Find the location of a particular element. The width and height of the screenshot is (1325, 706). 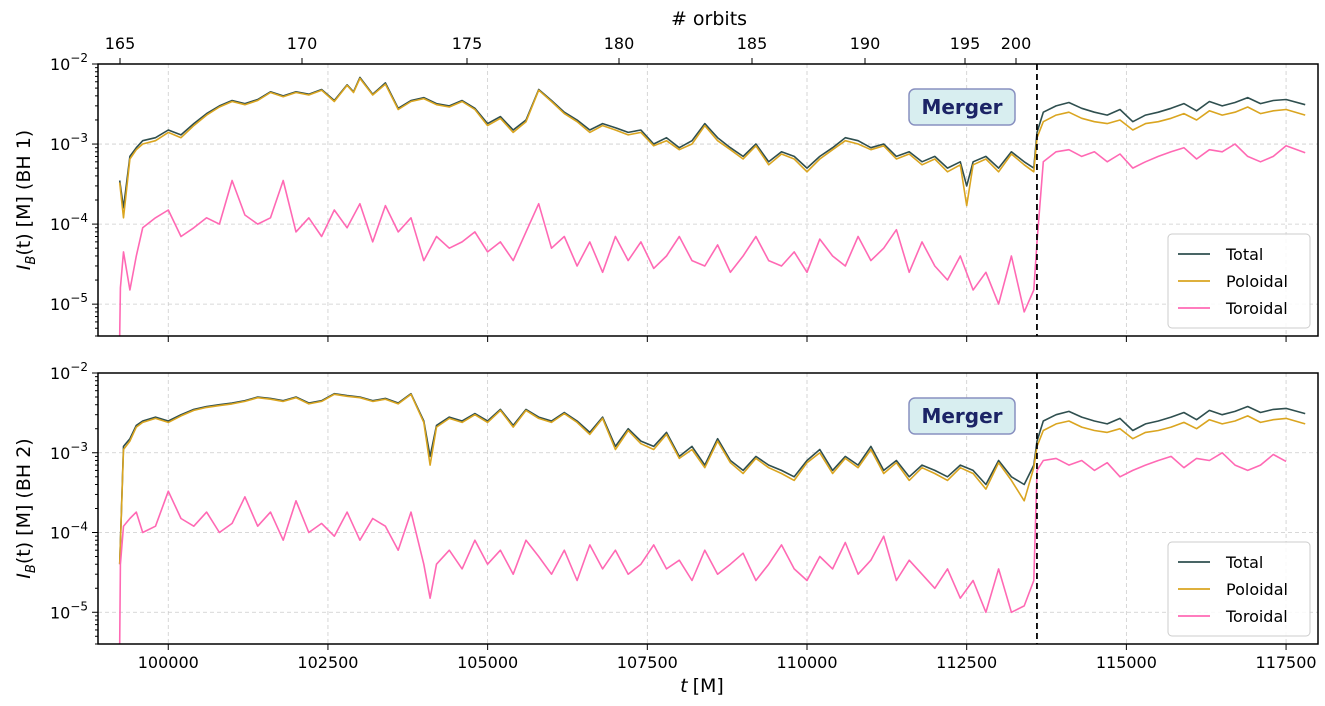

top-axis-tick-label: 195 is located at coordinates (965, 43).